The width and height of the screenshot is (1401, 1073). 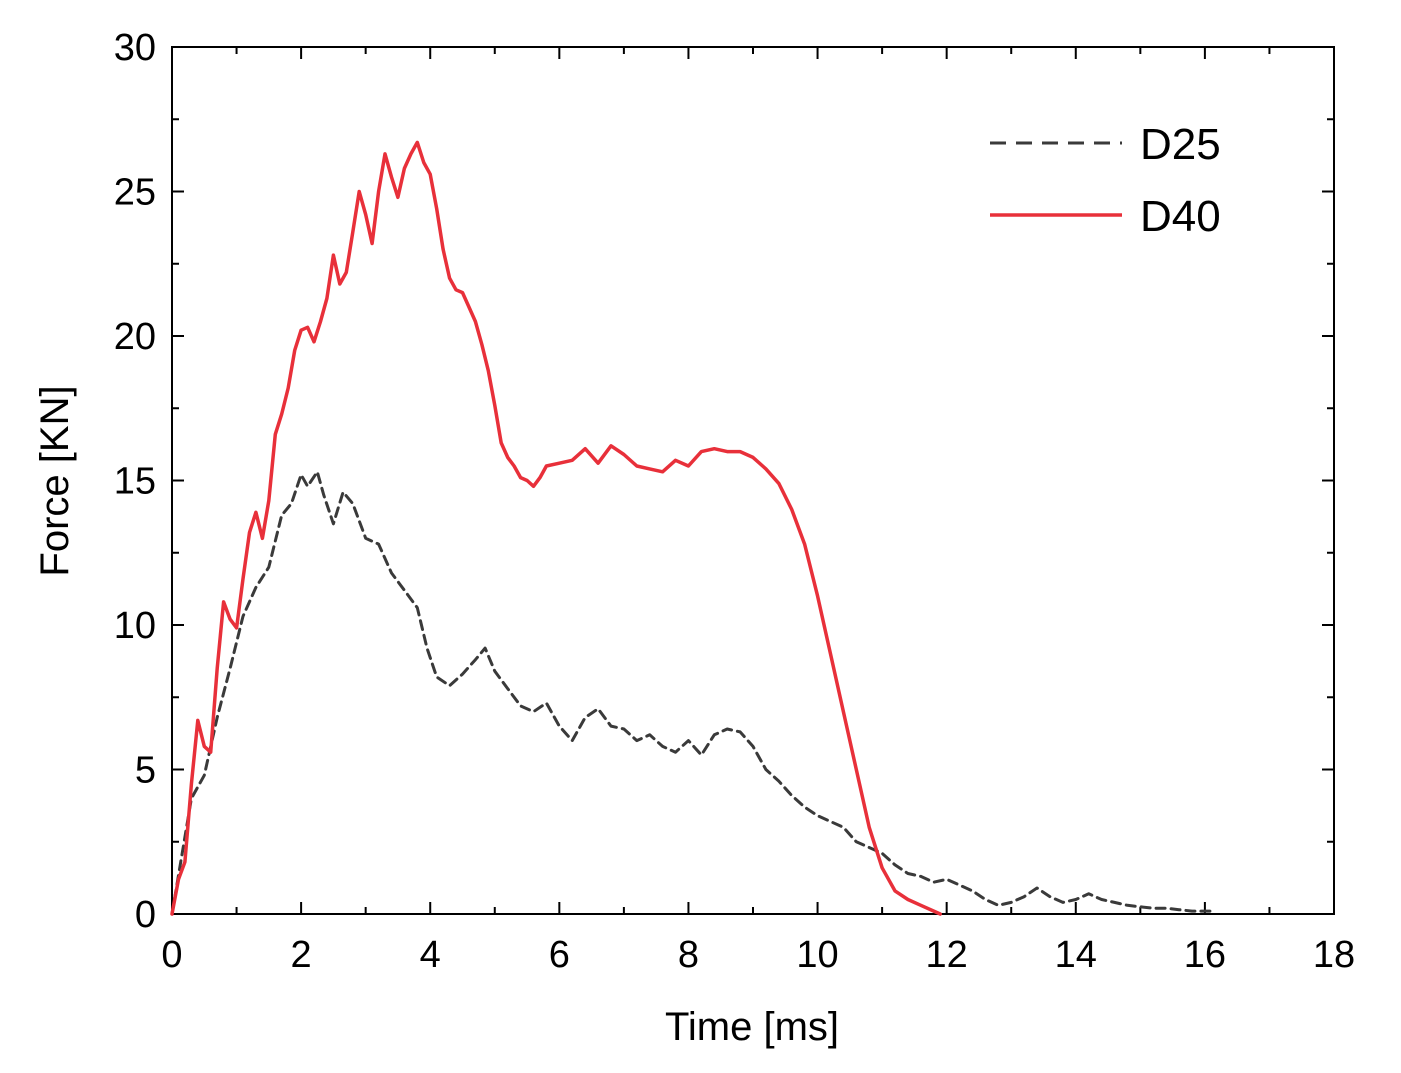 I want to click on x-tick-label: 10, so click(x=817, y=955).